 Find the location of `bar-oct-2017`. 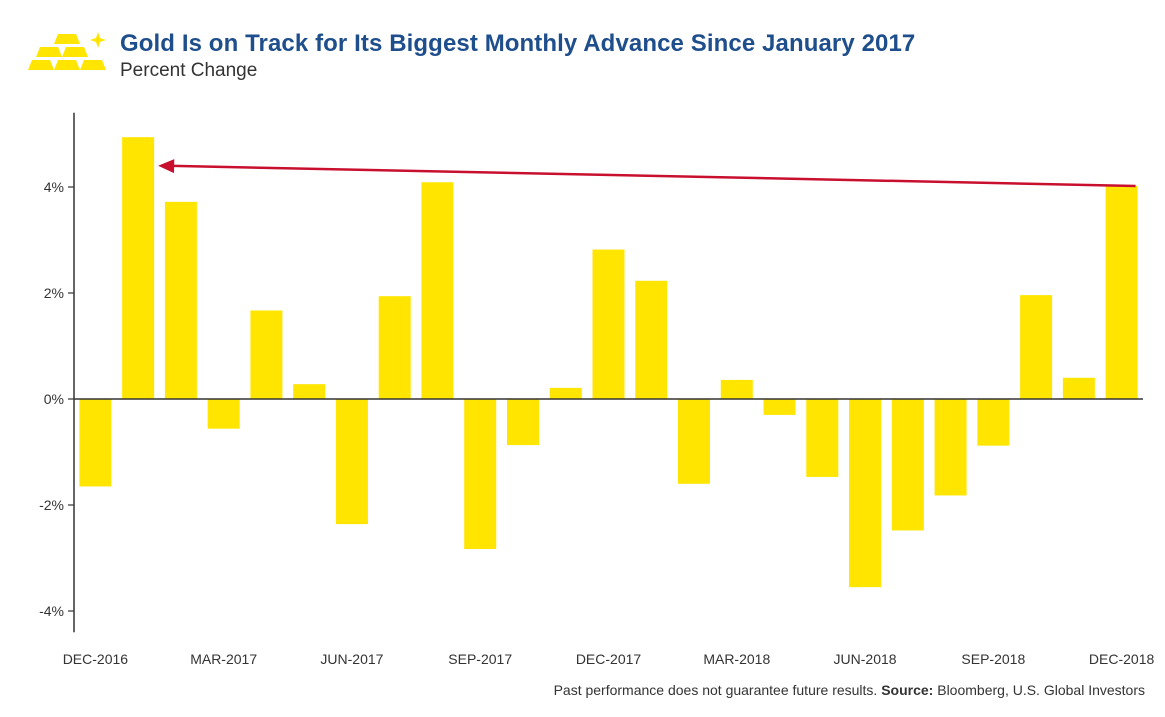

bar-oct-2017 is located at coordinates (522, 422).